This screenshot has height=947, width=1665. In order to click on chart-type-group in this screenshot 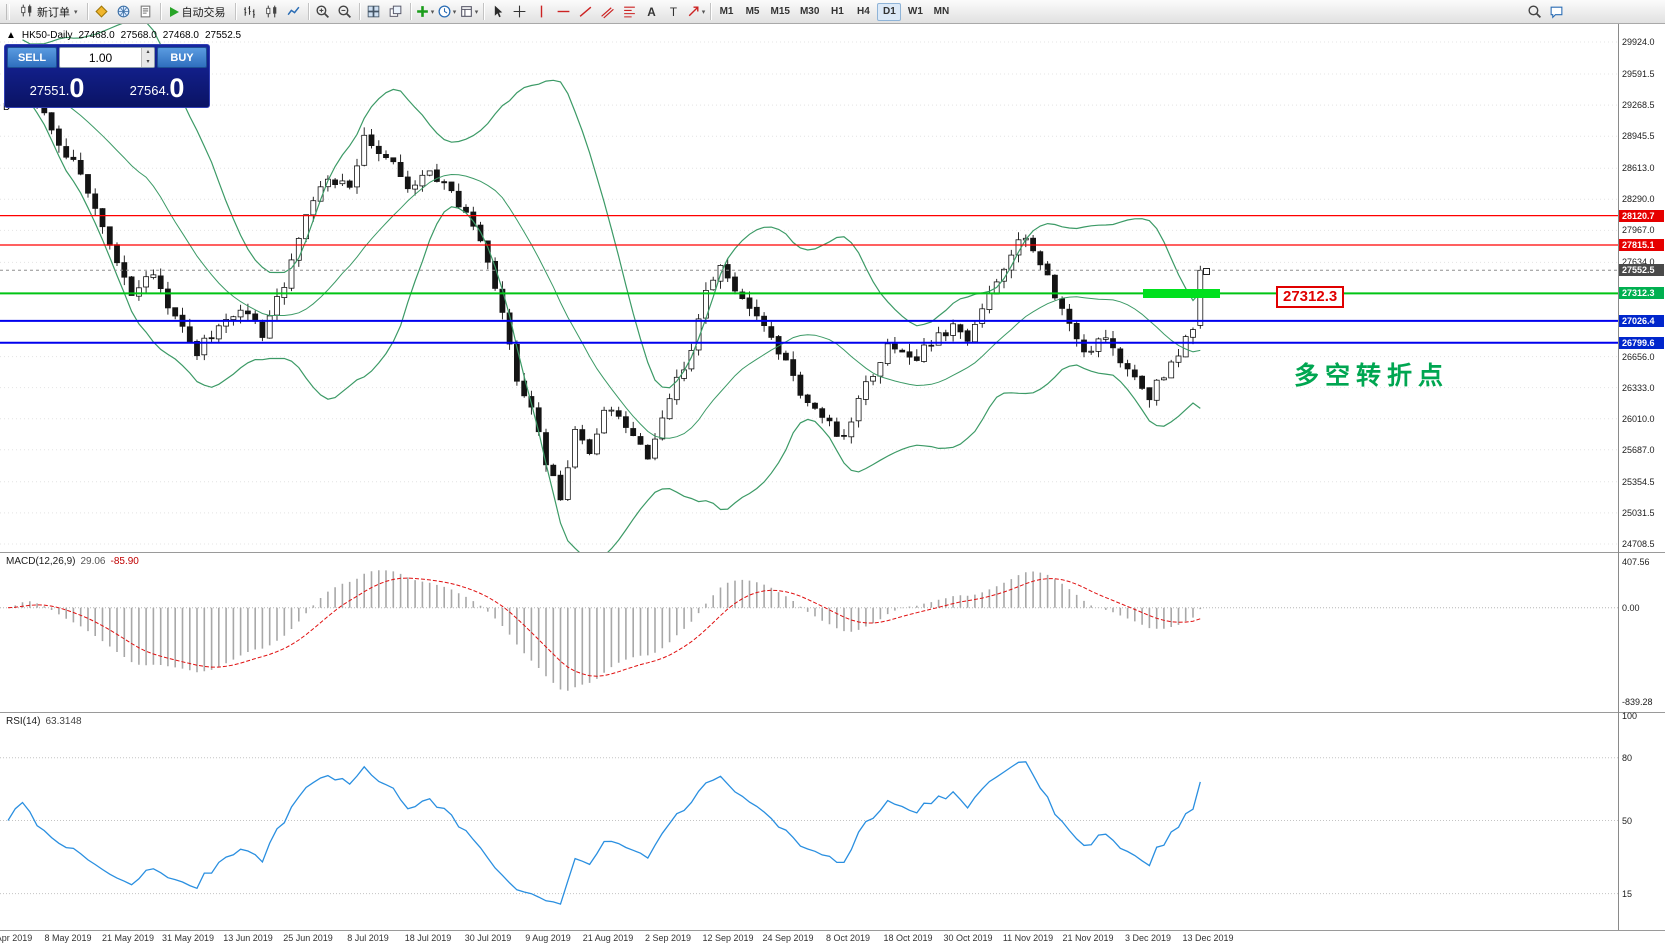, I will do `click(272, 12)`.